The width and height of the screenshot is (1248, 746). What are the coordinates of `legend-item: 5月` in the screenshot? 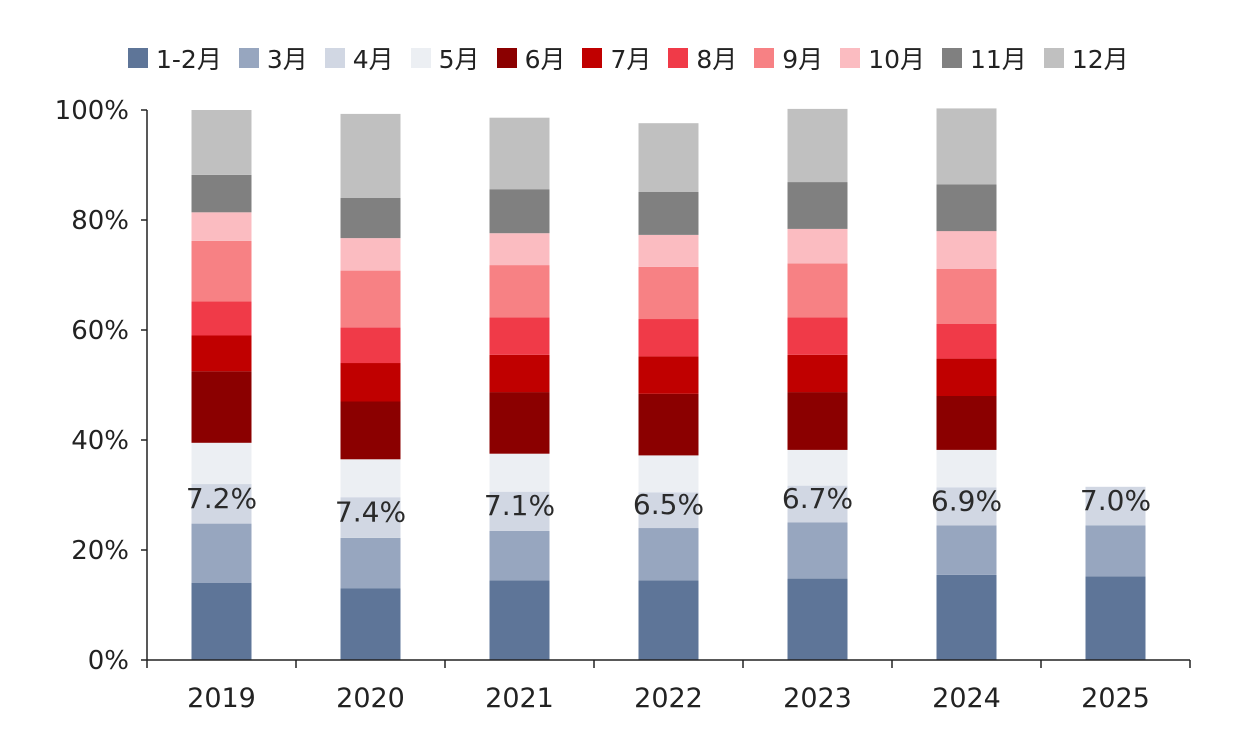 It's located at (445, 58).